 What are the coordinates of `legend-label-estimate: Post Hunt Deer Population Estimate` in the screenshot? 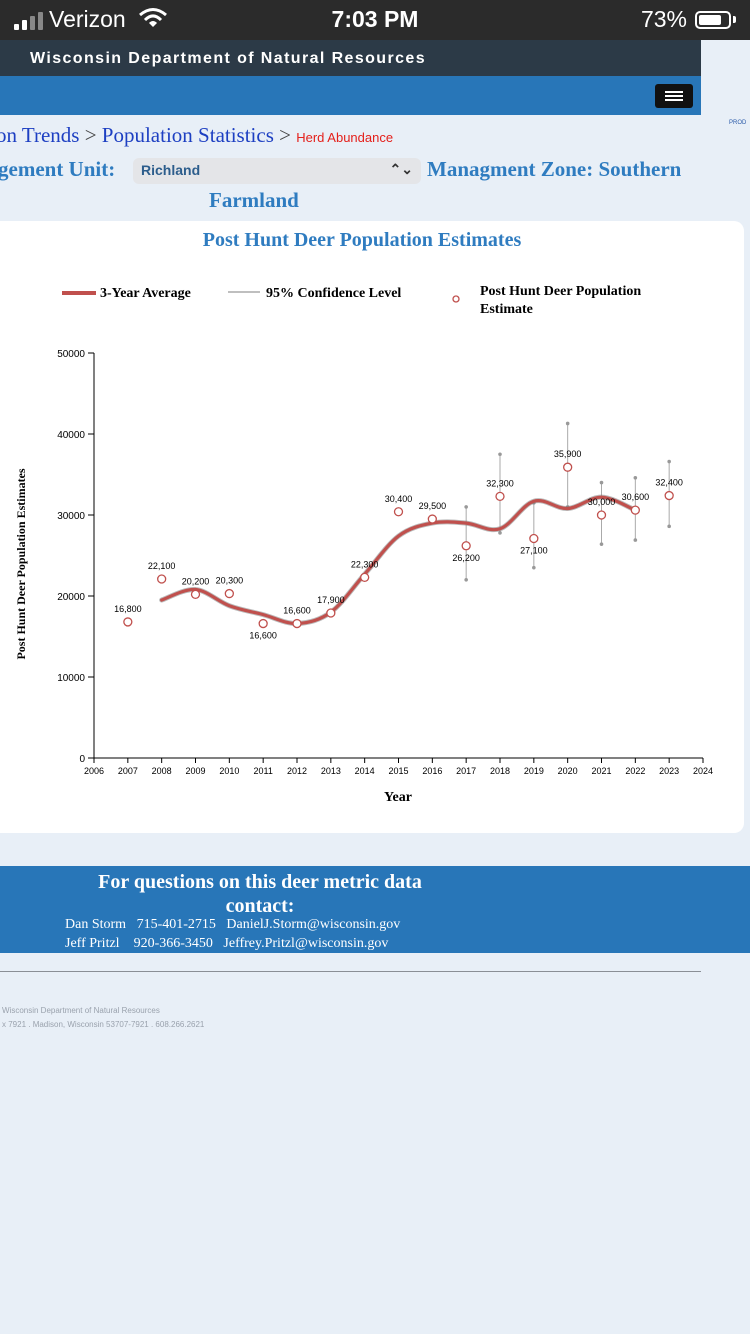 It's located at (560, 300).